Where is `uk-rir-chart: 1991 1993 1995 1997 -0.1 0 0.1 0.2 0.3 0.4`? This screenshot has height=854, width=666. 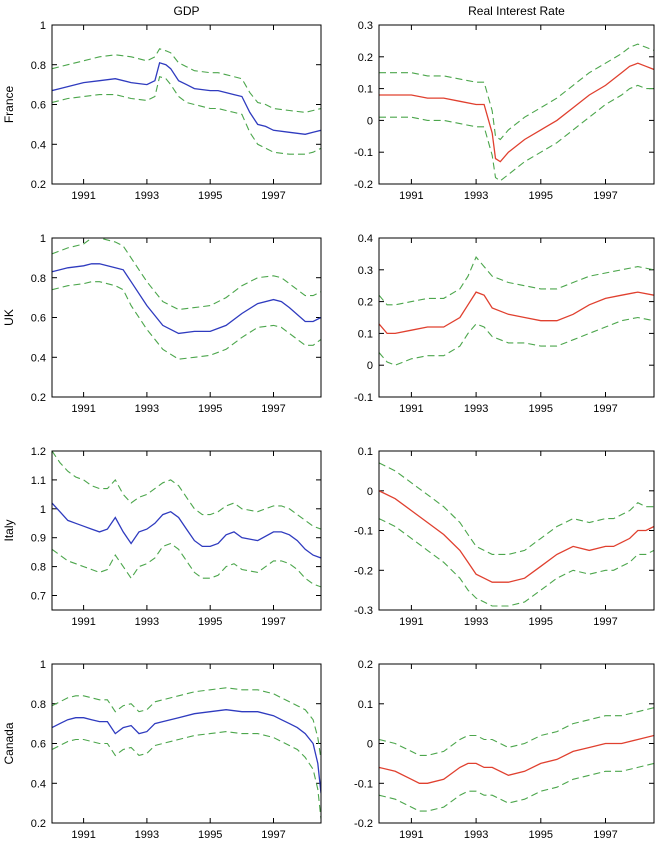
uk-rir-chart: 1991 1993 1995 1997 -0.1 0 0.1 0.2 0.3 0.4 is located at coordinates (504, 324).